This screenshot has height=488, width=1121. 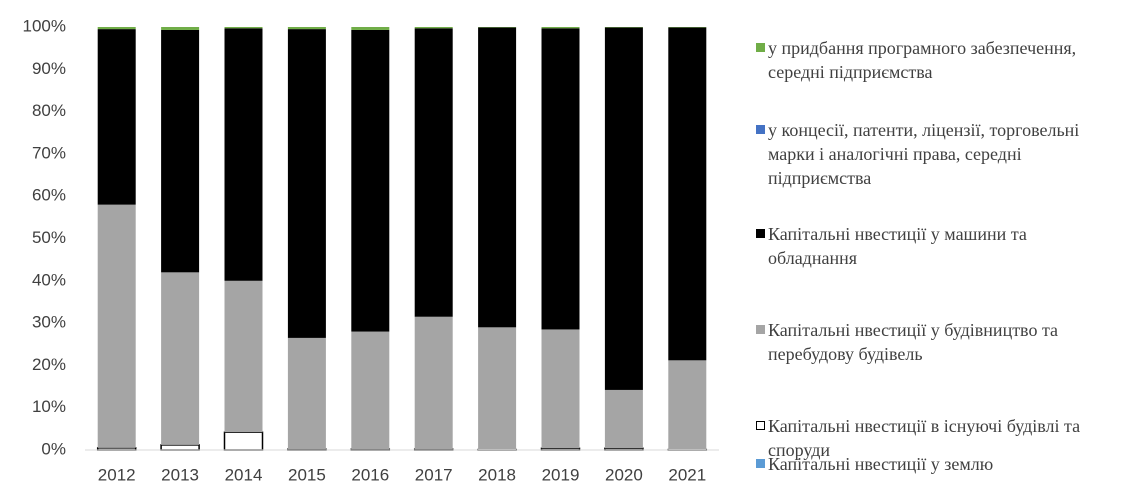 I want to click on x-tick-label: 2018, so click(x=497, y=474).